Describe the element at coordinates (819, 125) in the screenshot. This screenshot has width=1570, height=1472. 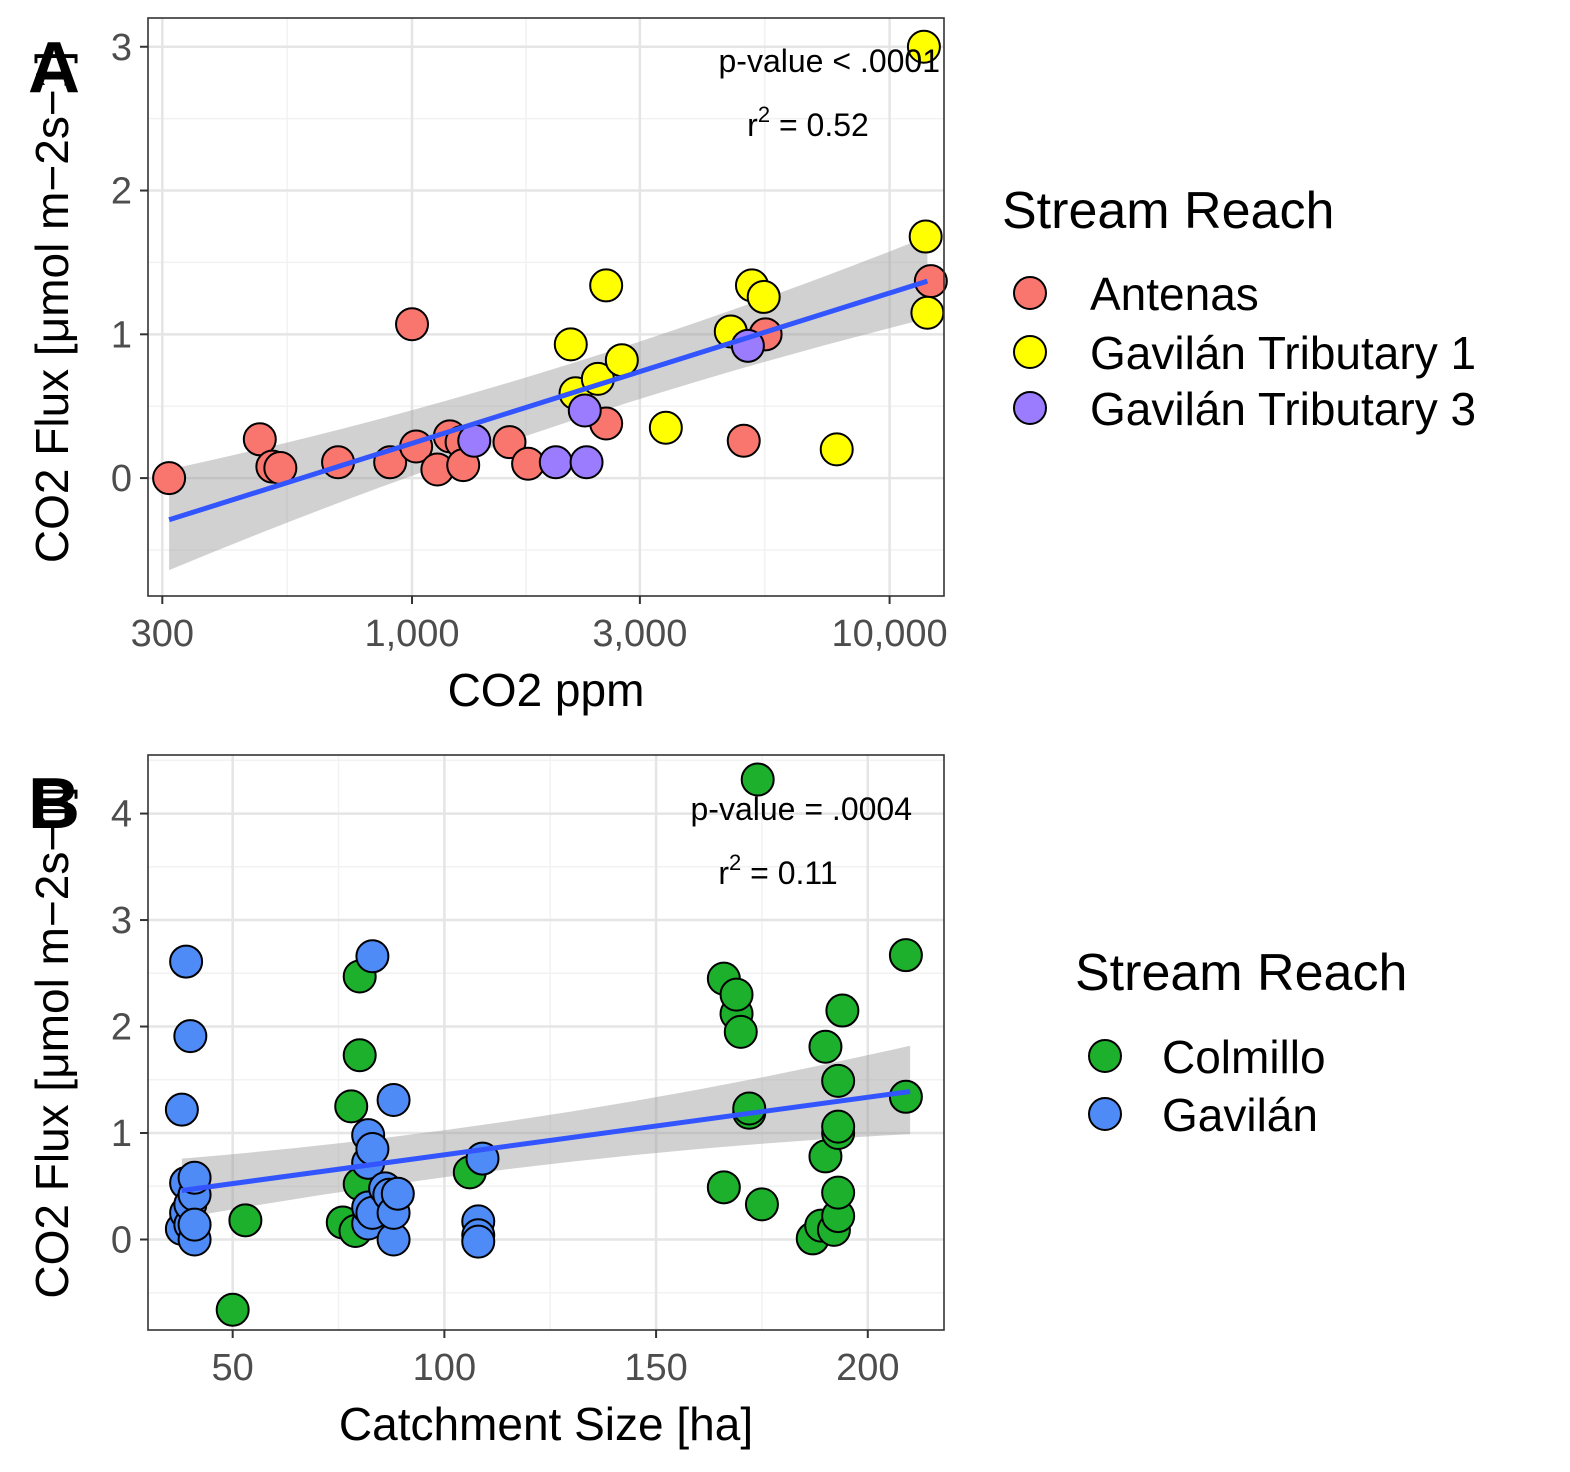
I see `panel-a-r2-value: = 0.52` at that location.